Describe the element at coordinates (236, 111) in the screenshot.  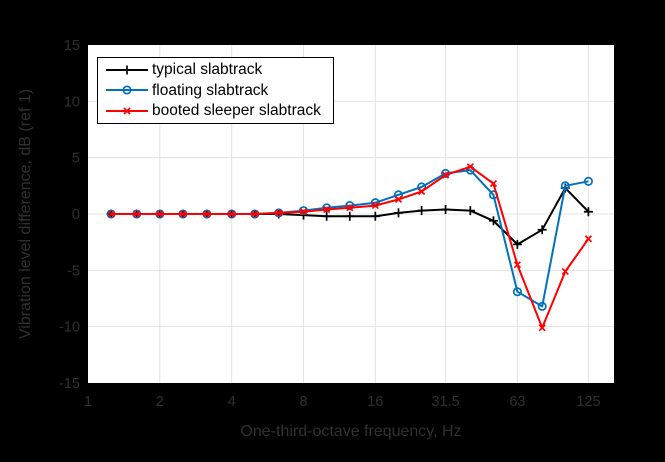
I see `legend-label-booted-sleeper-slabtrack: booted sleeper slabtrack` at that location.